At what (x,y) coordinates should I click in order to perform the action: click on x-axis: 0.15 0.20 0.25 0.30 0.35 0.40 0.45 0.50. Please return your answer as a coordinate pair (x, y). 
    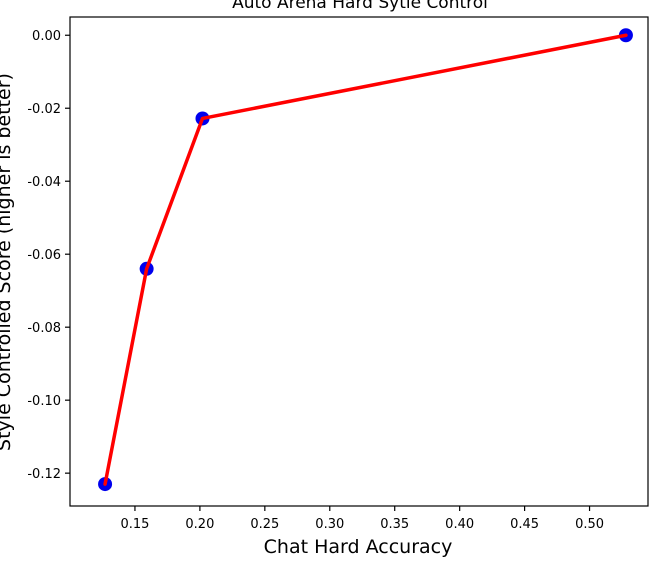
    Looking at the image, I should click on (362, 519).